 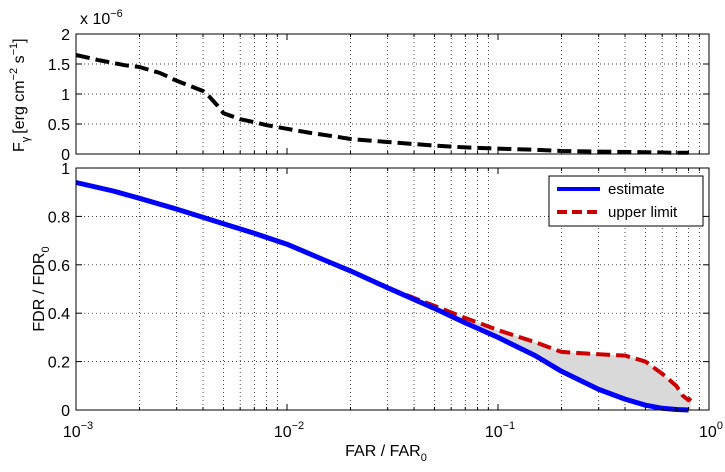 I want to click on bottom-xlabel-sub: 0, so click(x=424, y=458).